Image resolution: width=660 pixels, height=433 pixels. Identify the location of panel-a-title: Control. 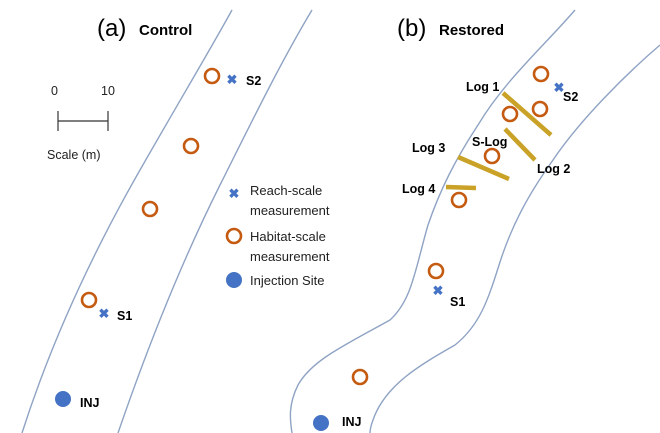
(165, 30).